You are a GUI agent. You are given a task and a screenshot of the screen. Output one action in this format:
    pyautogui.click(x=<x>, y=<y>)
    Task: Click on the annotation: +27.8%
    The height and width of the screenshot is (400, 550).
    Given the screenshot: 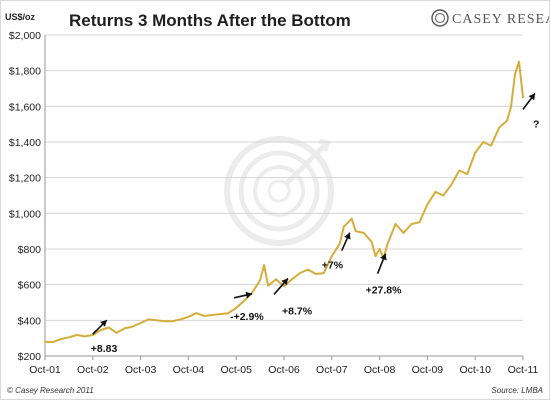 What is the action you would take?
    pyautogui.click(x=384, y=275)
    